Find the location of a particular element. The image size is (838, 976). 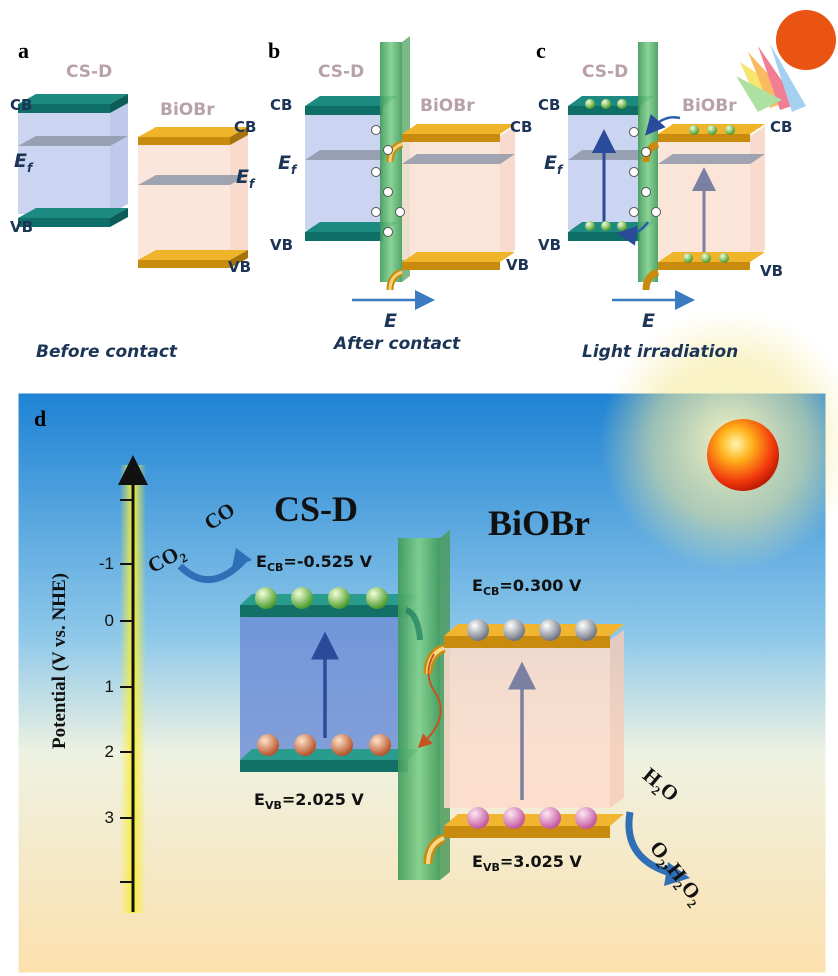

panel-c-csd-cb-label: CB is located at coordinates (549, 105).